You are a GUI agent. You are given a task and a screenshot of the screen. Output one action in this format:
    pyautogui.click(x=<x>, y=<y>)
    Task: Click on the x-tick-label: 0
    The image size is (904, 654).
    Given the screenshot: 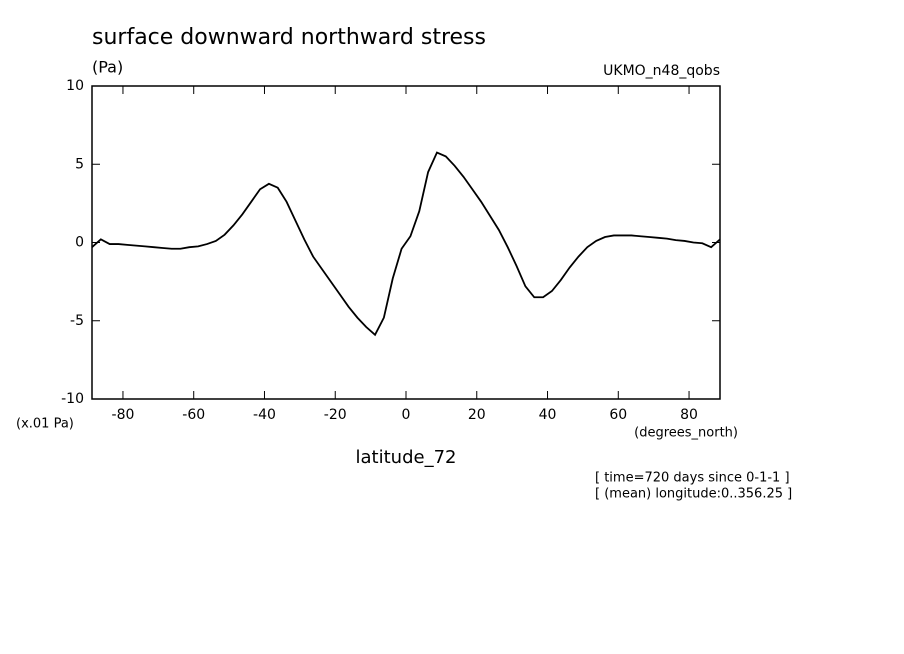 What is the action you would take?
    pyautogui.click(x=406, y=415)
    